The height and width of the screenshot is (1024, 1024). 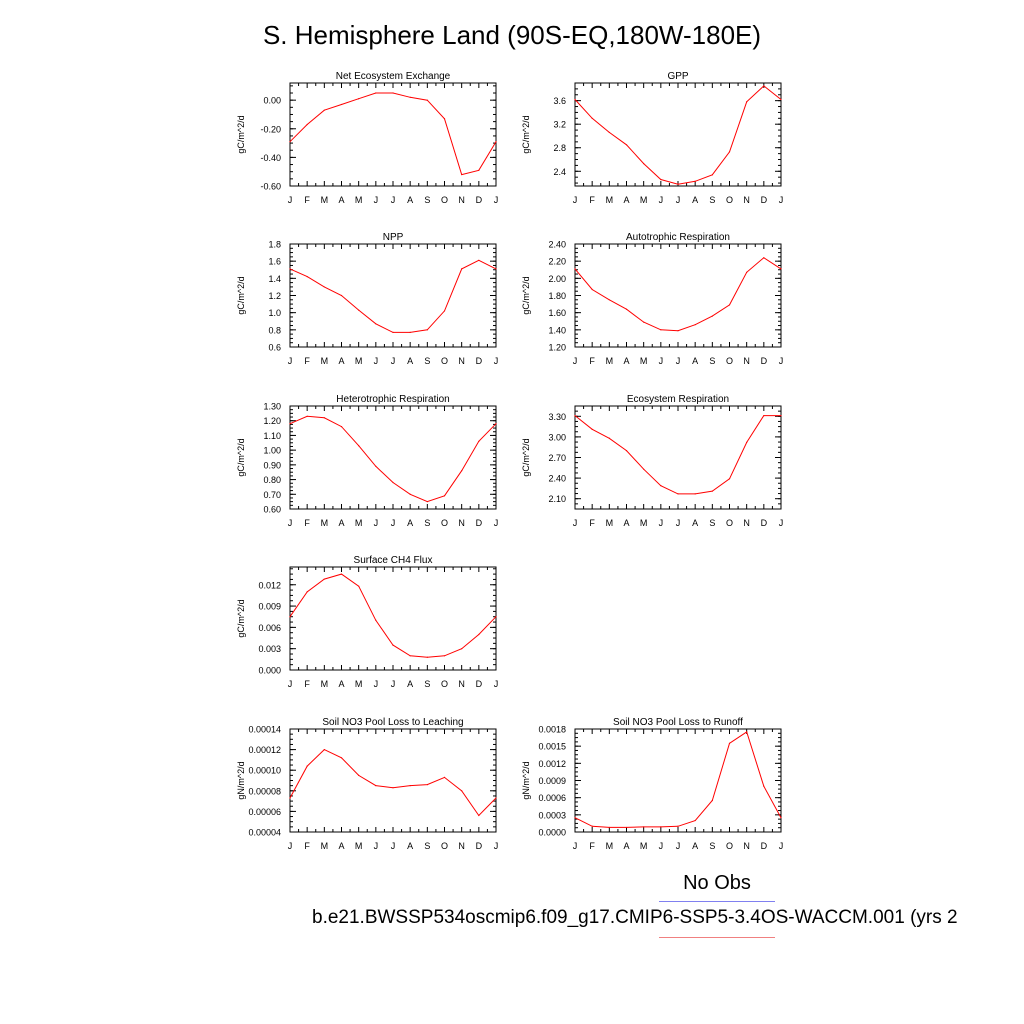 I want to click on y-axis-label: gN/m^2/d, so click(x=526, y=780).